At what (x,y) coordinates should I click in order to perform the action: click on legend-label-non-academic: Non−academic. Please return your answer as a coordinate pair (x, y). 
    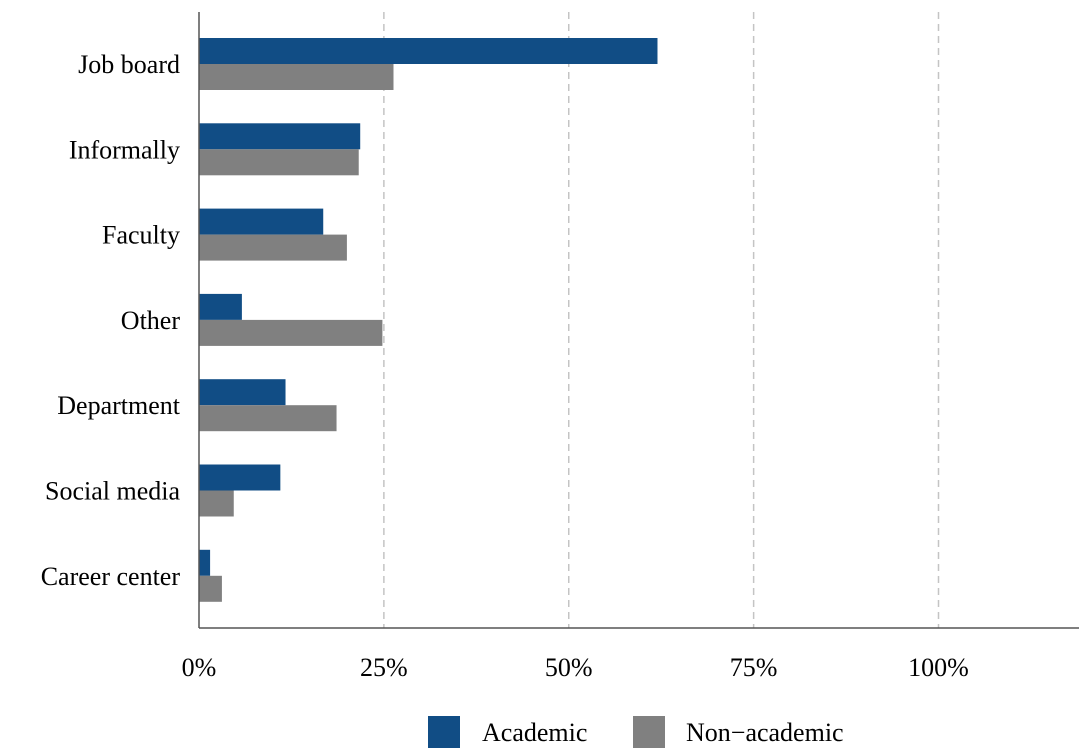
    Looking at the image, I should click on (765, 732).